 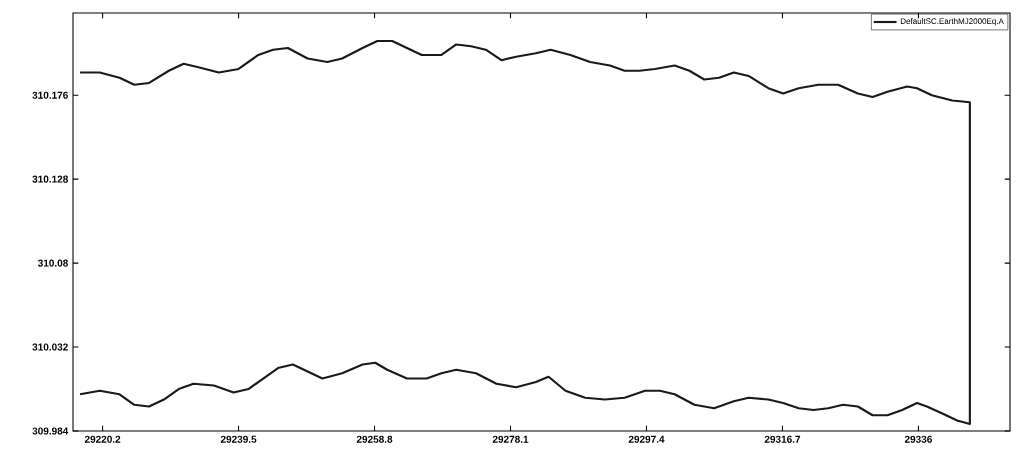 What do you see at coordinates (374, 439) in the screenshot?
I see `x-tick-label: 29258.8` at bounding box center [374, 439].